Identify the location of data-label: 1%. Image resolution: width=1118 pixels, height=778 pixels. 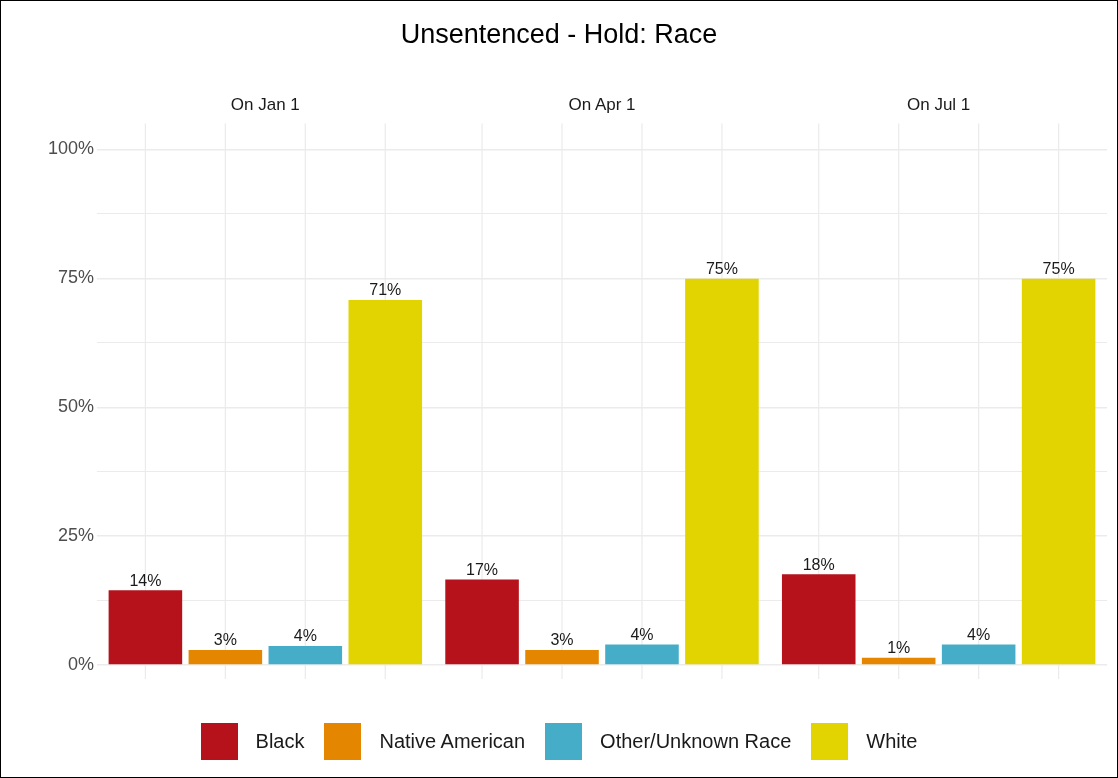
(899, 648).